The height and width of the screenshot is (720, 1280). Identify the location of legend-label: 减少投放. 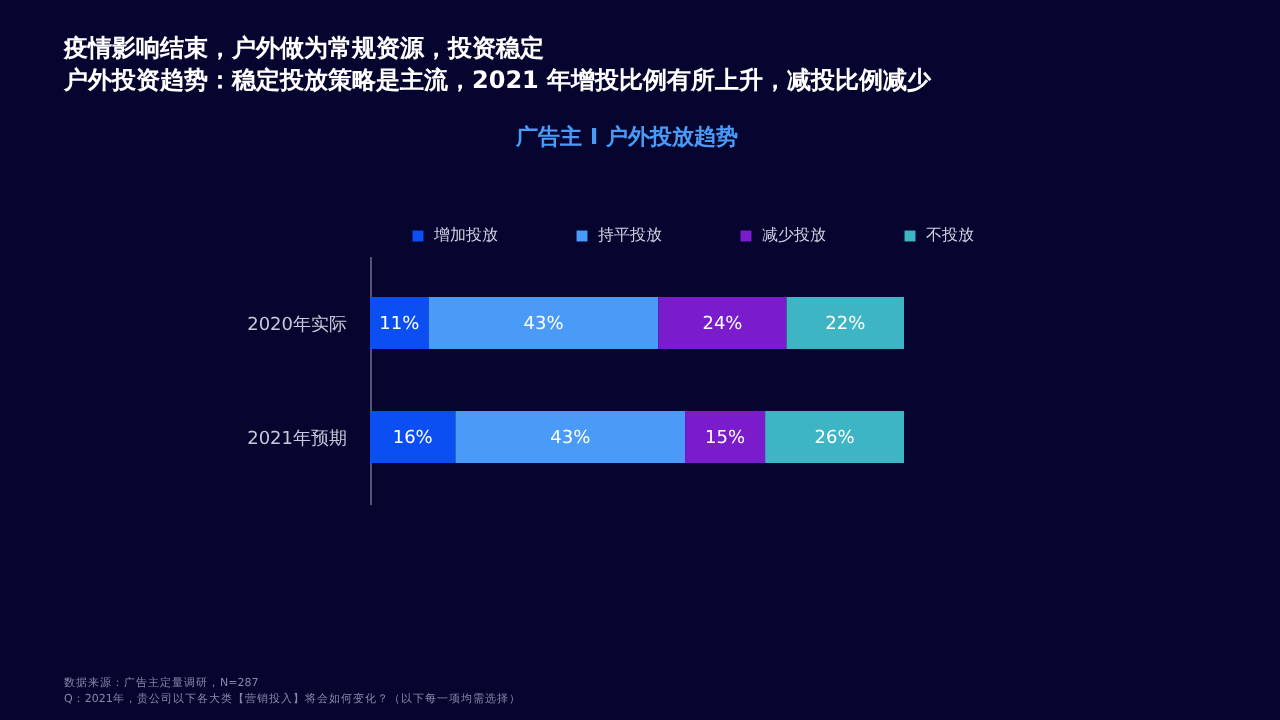
(794, 235).